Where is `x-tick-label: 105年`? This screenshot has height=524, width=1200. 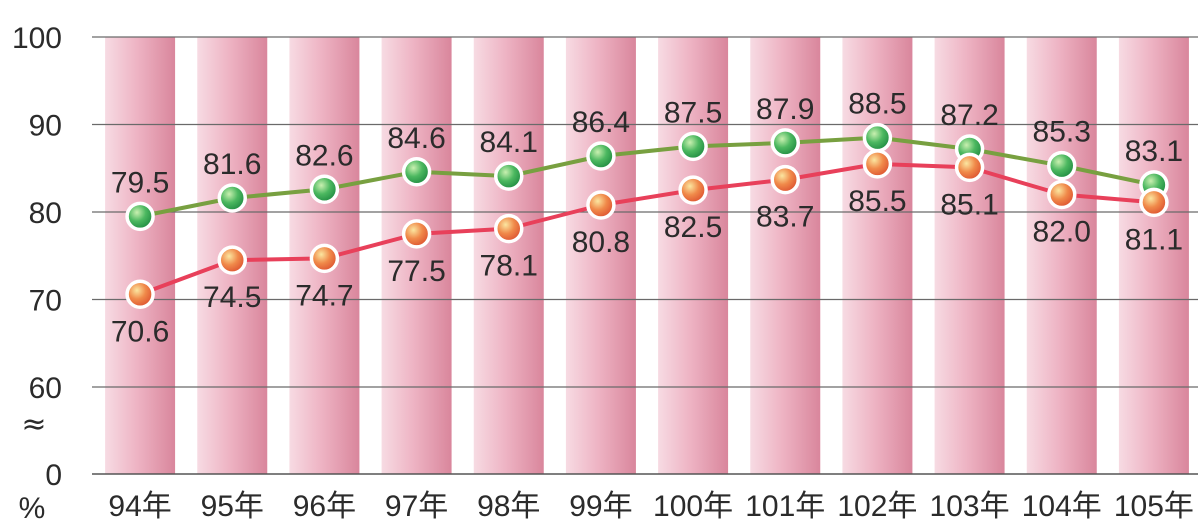 x-tick-label: 105年 is located at coordinates (1154, 506).